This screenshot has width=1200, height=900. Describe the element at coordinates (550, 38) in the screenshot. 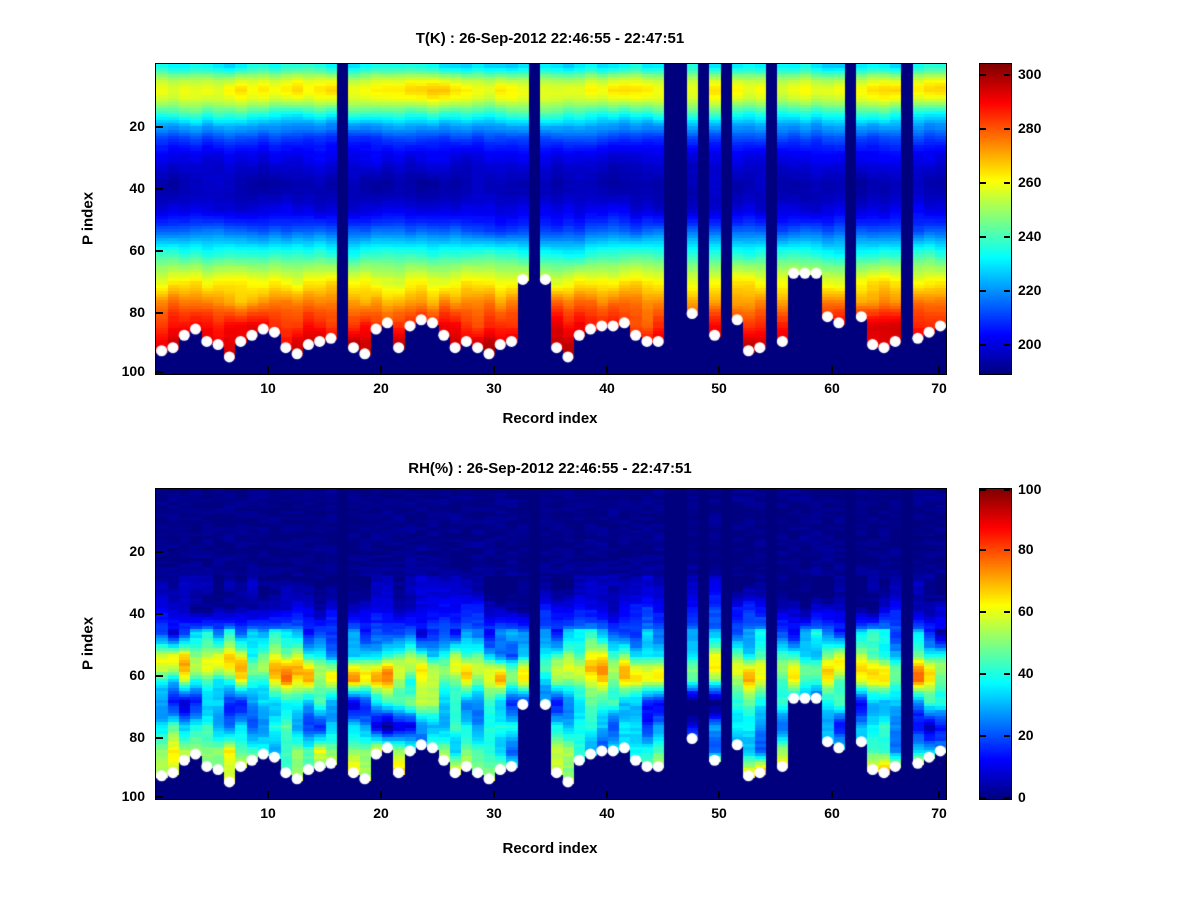

I see `panel-temperature-title: T(K) : 26-Sep-2012 22:46:55 - 22:47:51` at that location.